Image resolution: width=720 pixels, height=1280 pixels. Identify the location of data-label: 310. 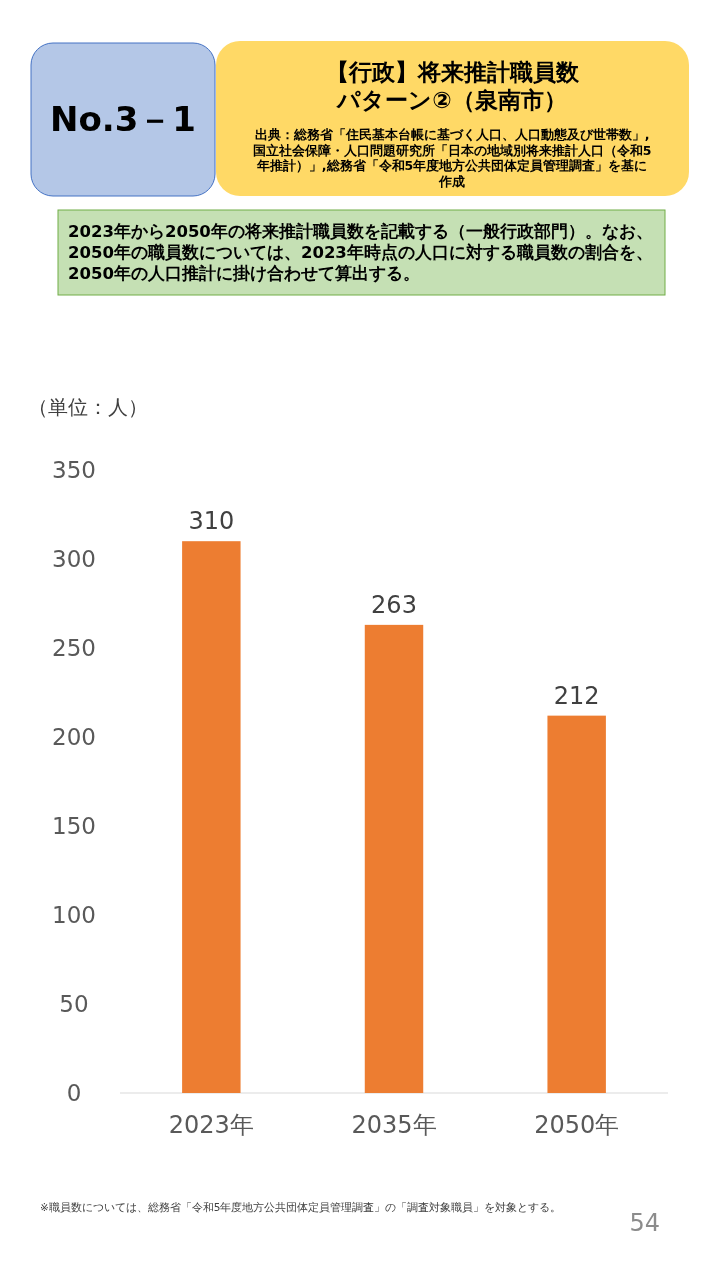
(211, 521).